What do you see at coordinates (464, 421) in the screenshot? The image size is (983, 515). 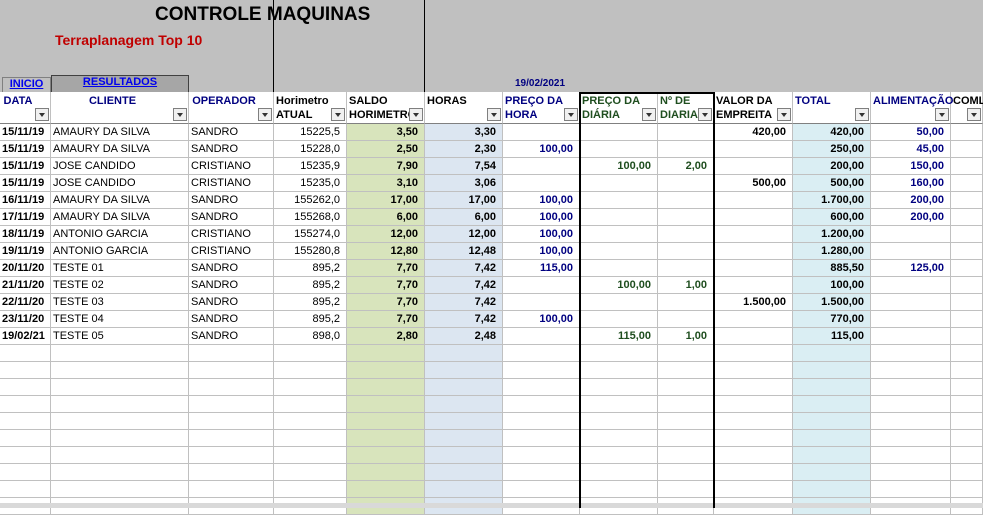 I see `cell-horas` at bounding box center [464, 421].